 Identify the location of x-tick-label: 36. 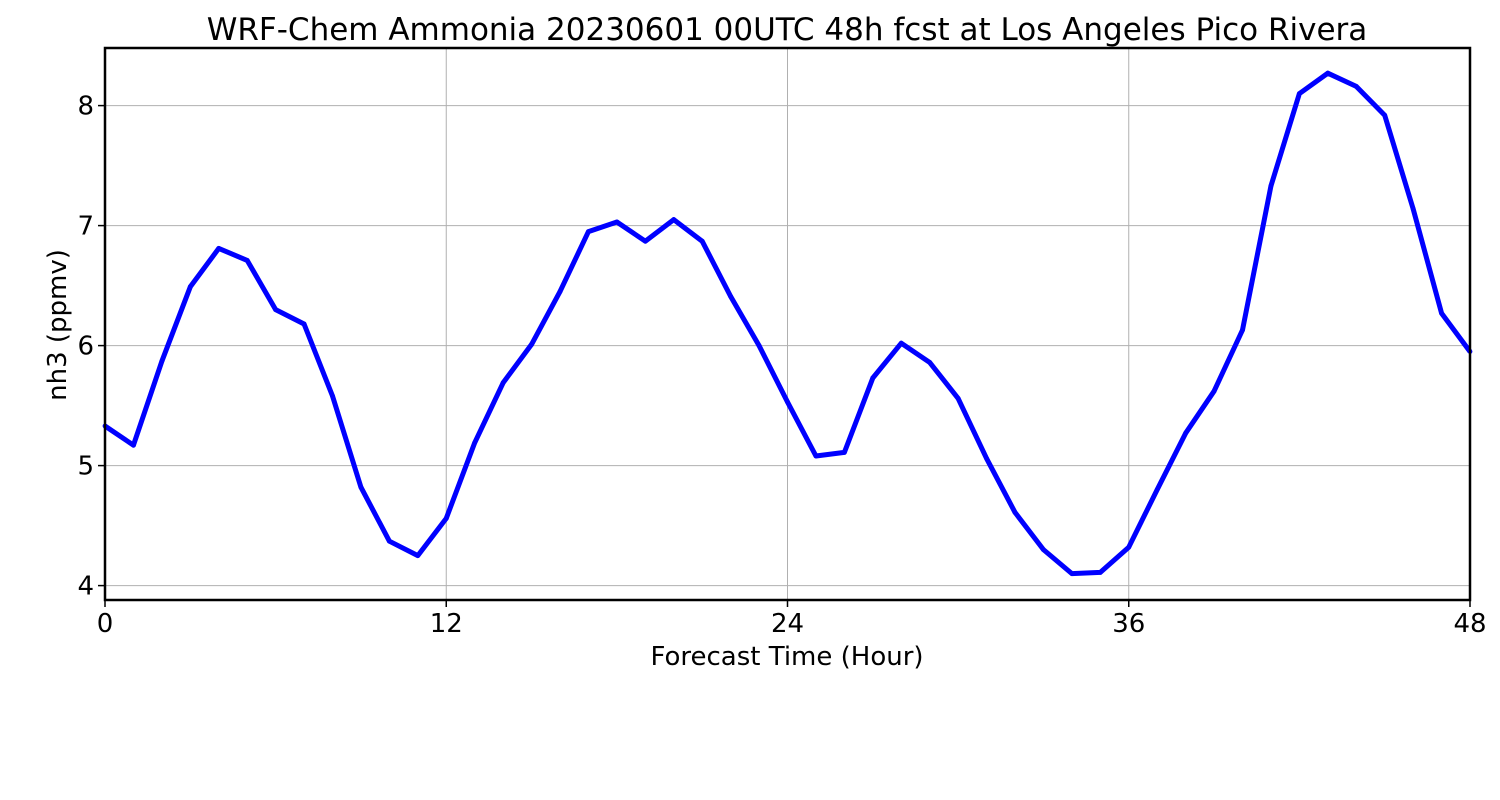
(1128, 624).